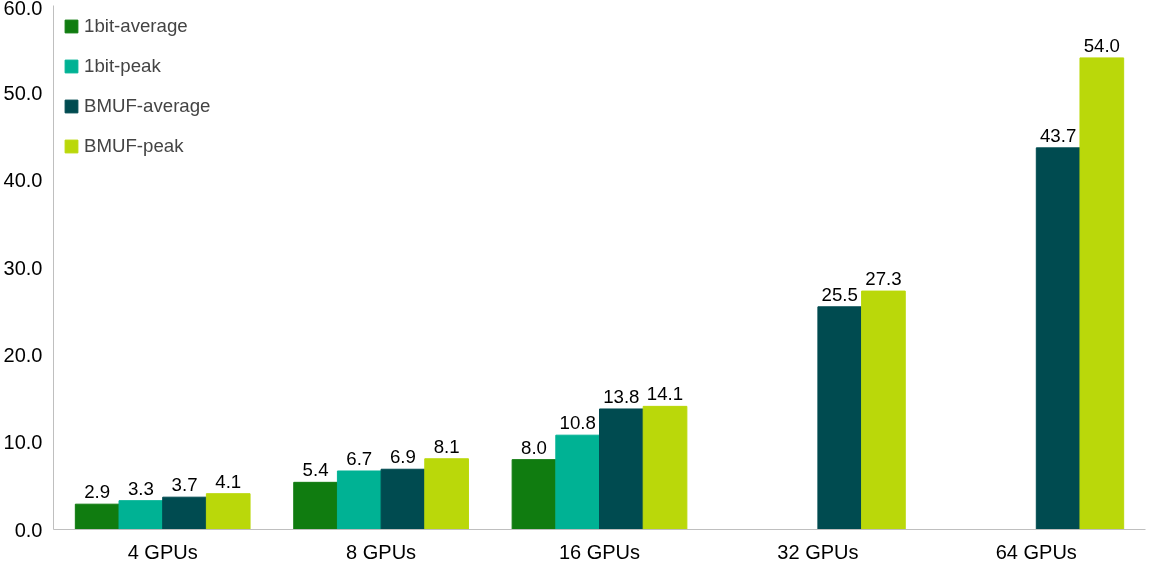 Image resolution: width=1159 pixels, height=578 pixels. I want to click on y-tick-label: 0.0, so click(28, 529).